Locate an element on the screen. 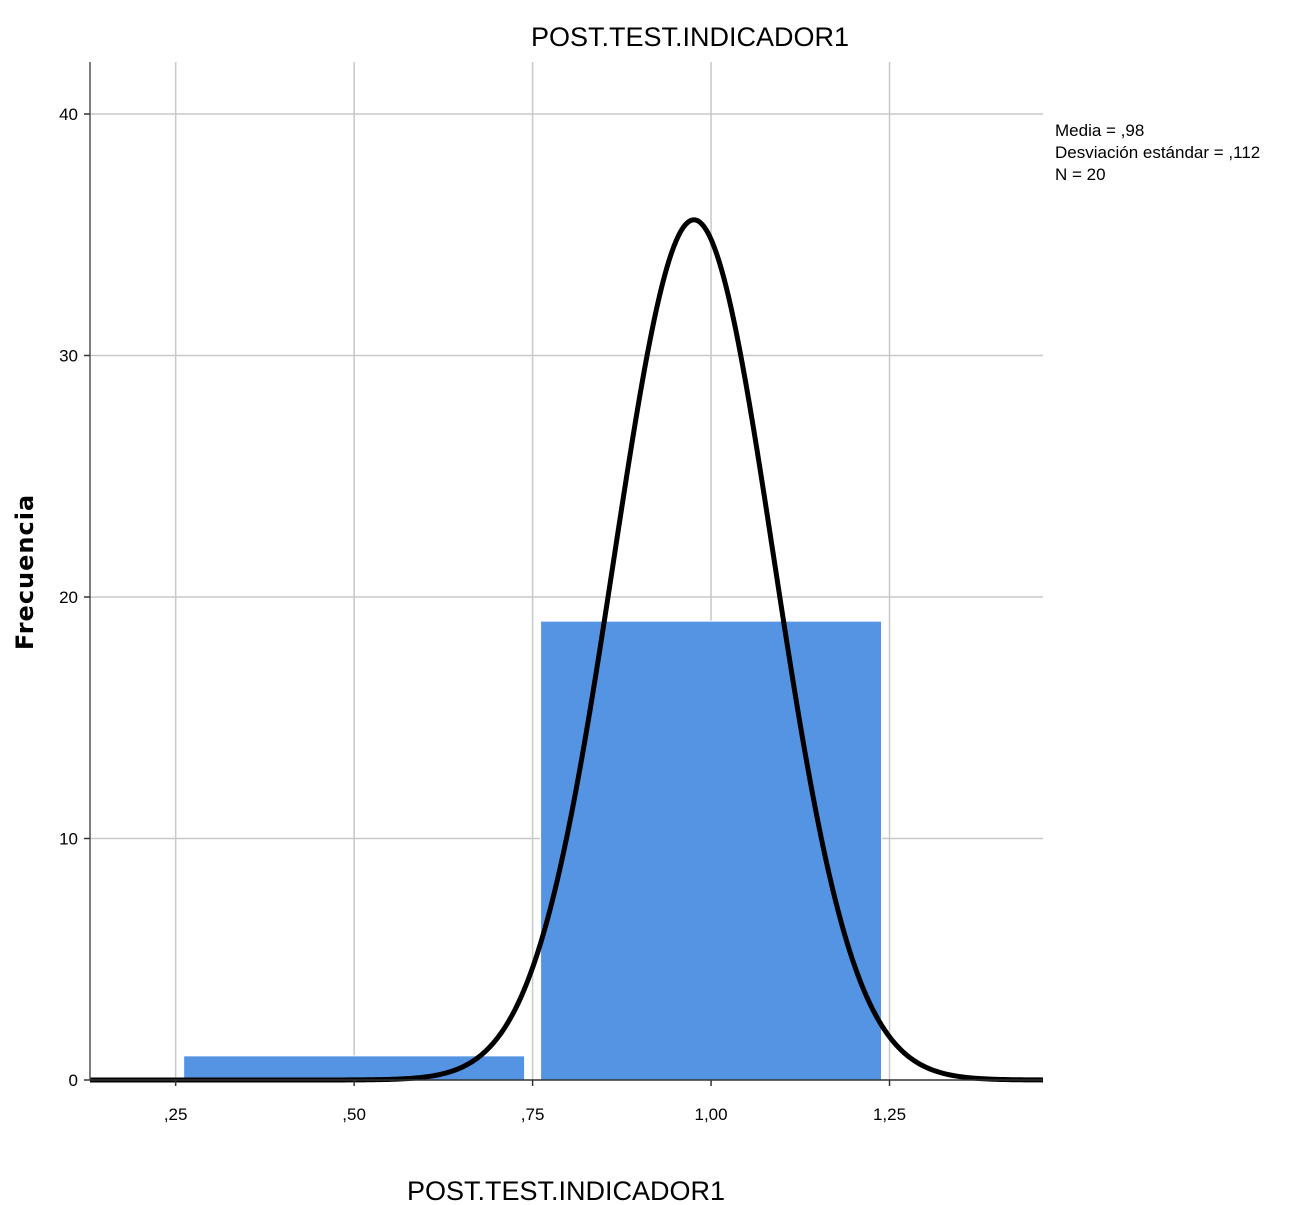  stats-line: N = 20 is located at coordinates (1080, 174).